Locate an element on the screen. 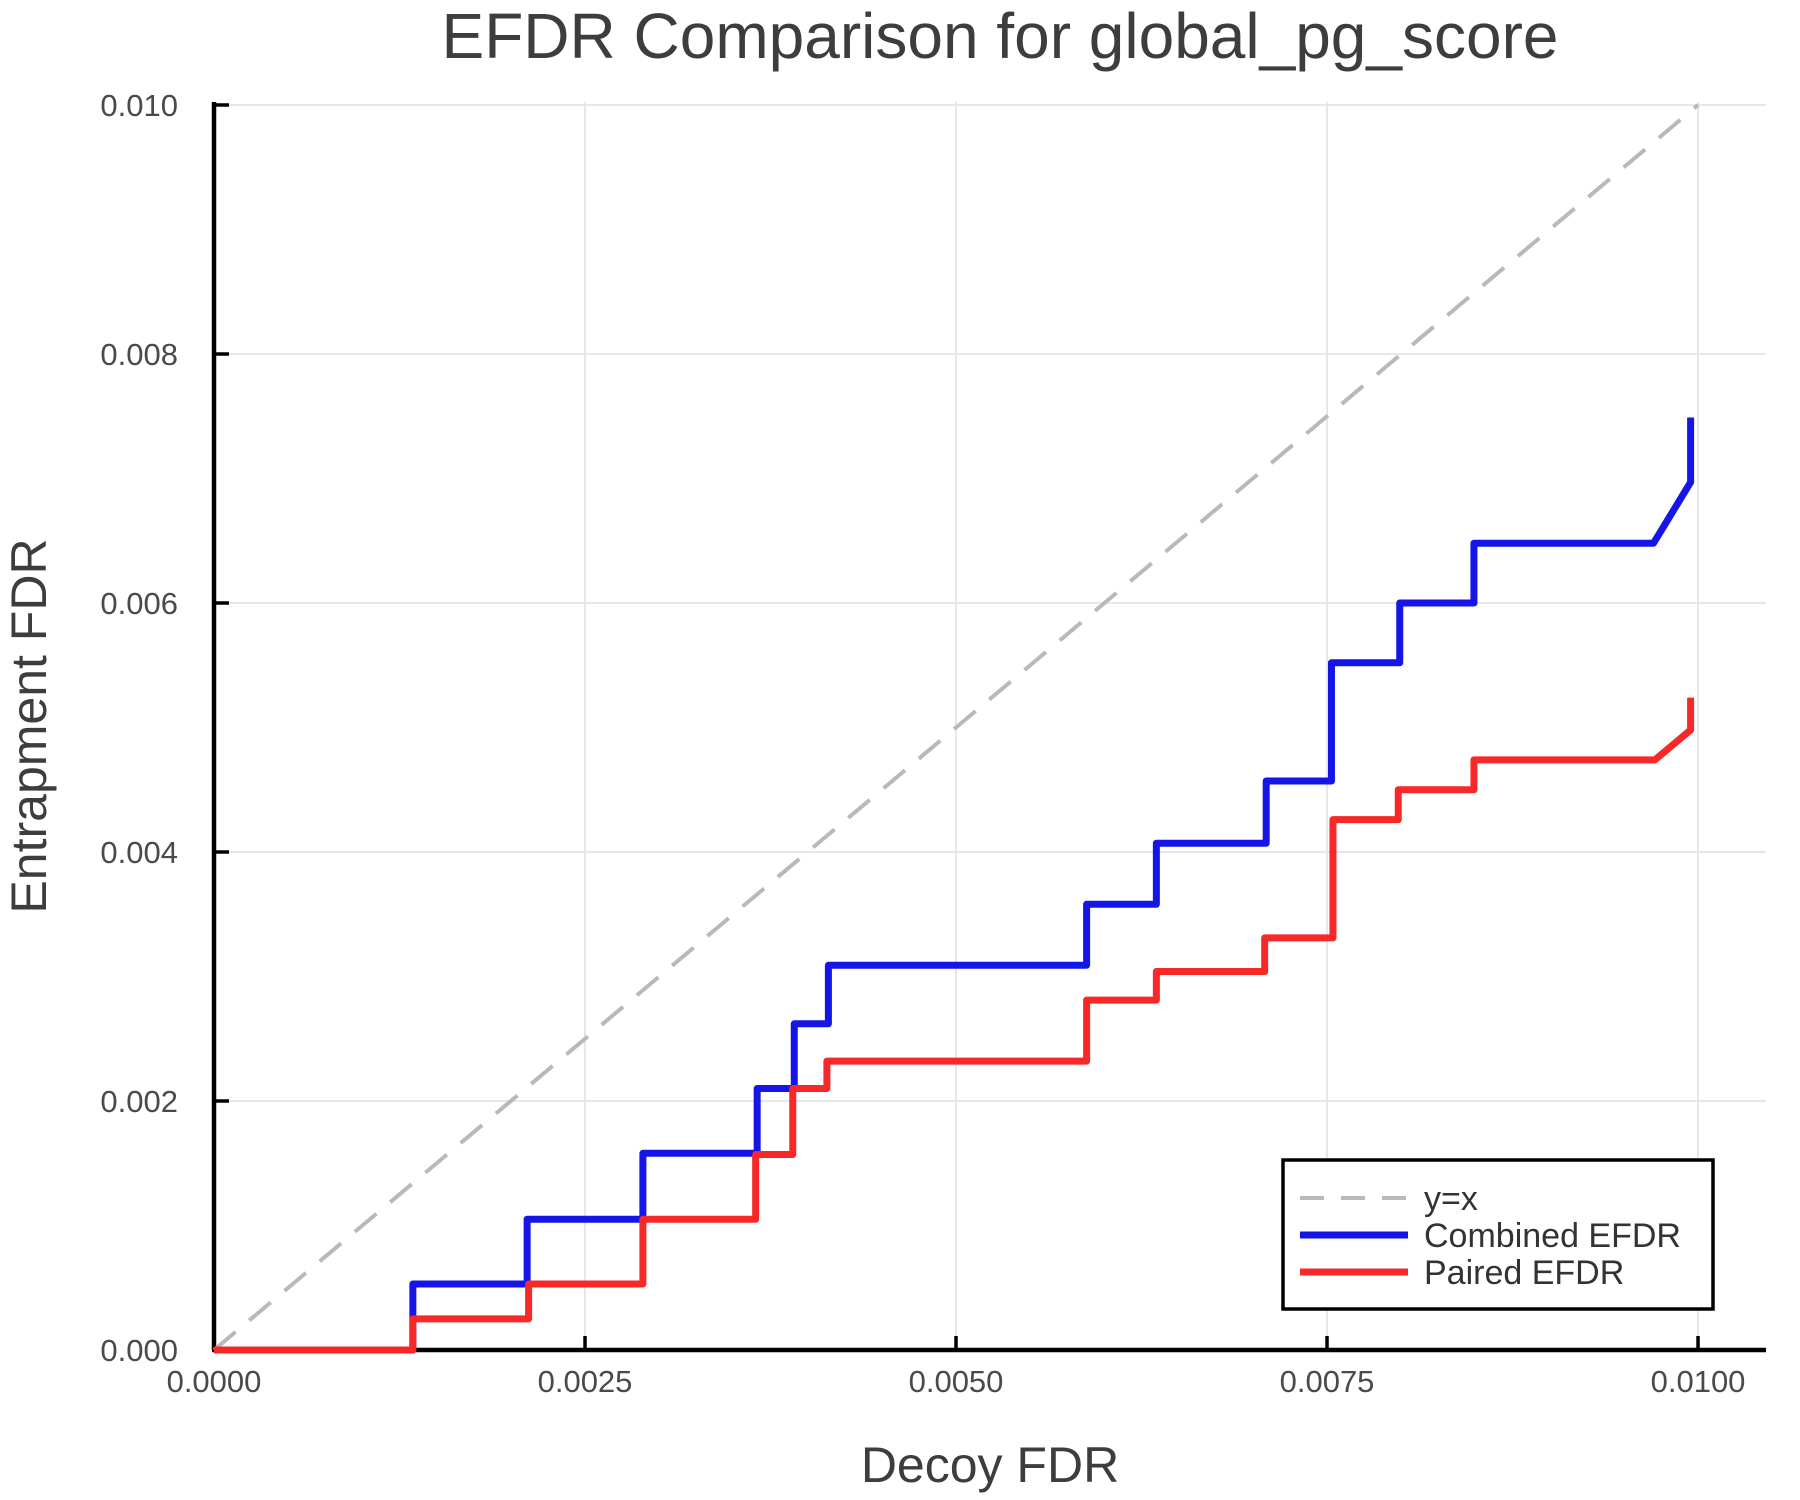  legend-label: Paired EFDR is located at coordinates (1524, 1273).